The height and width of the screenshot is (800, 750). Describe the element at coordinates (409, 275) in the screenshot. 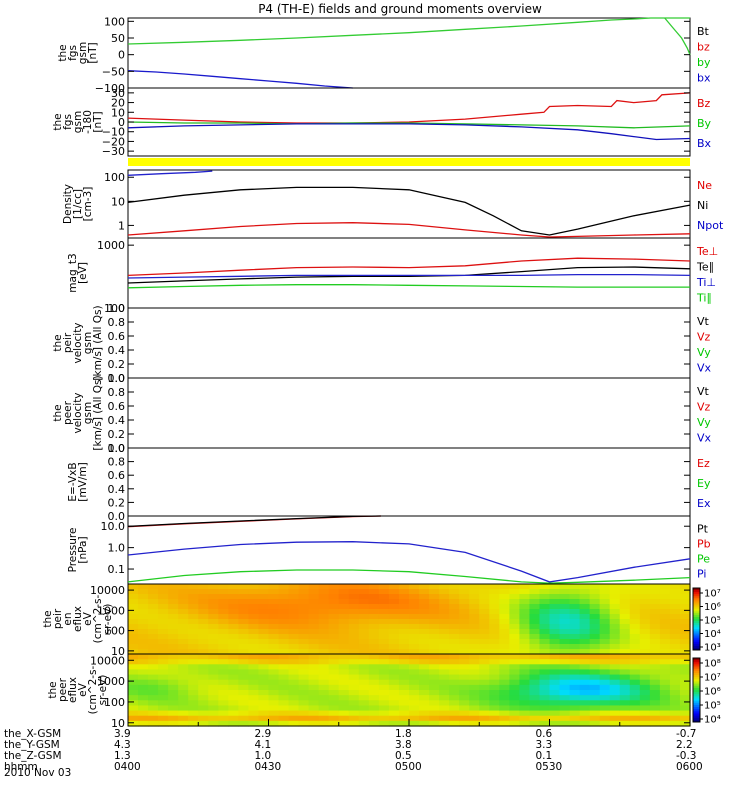

I see `series-line-Te∥` at that location.